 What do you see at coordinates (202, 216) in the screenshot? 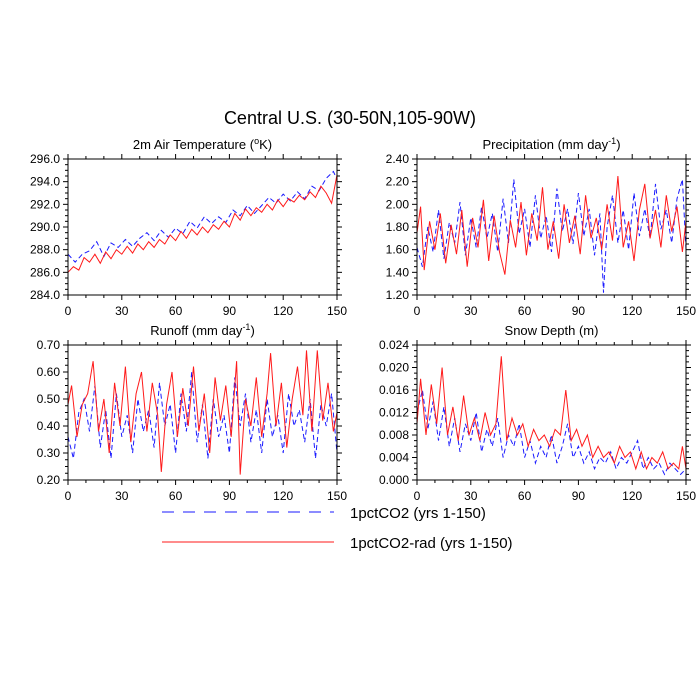
I see `series-line-air-temperature-1pctco2` at bounding box center [202, 216].